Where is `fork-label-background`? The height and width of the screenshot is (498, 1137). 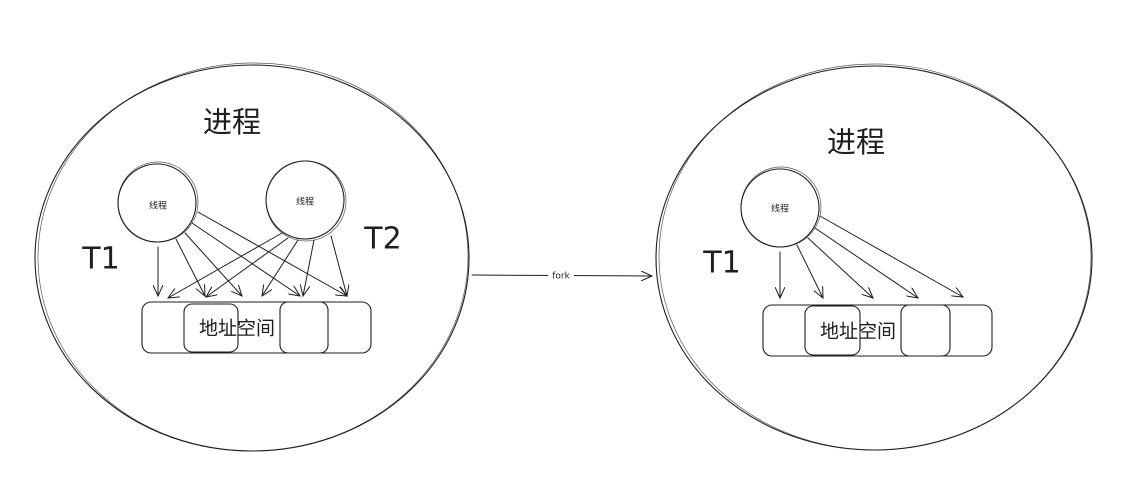 fork-label-background is located at coordinates (561, 275).